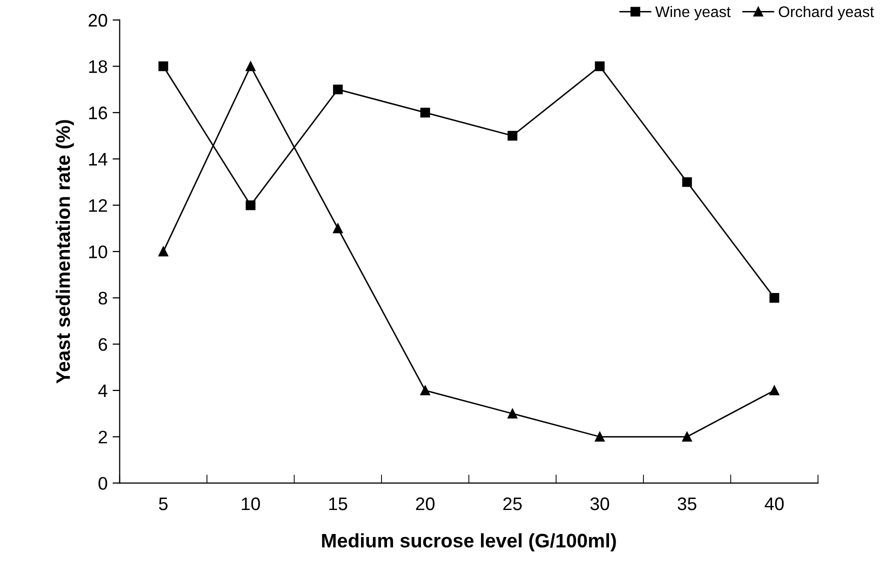  Describe the element at coordinates (163, 504) in the screenshot. I see `x-tick-label: 5` at that location.